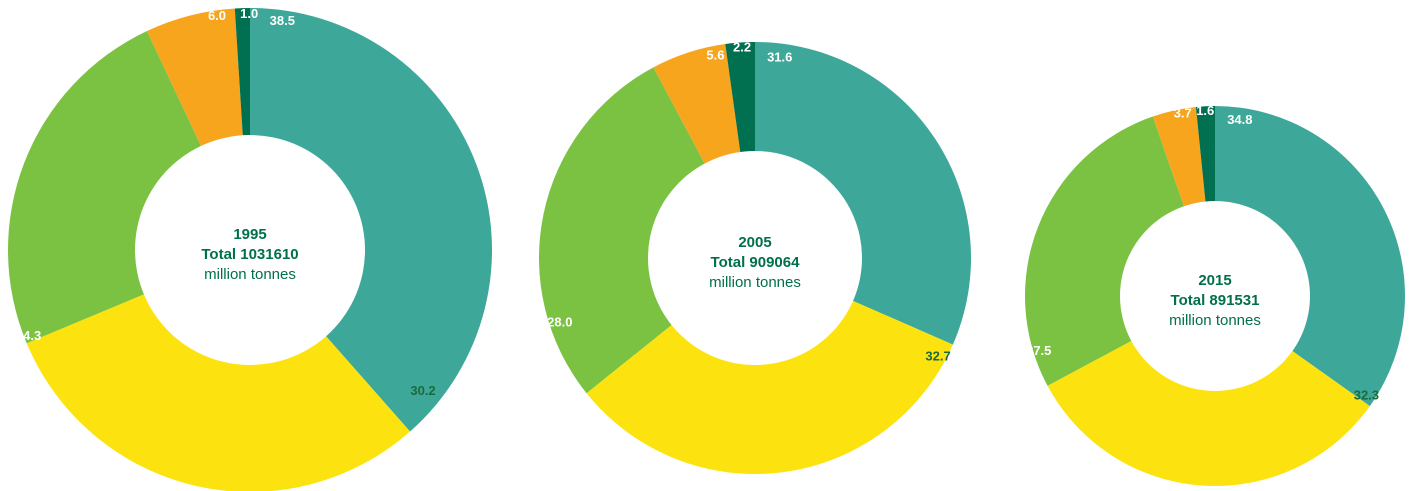 The width and height of the screenshot is (1424, 491). What do you see at coordinates (1366, 394) in the screenshot?
I see `slice-label-2015-2: 32.3` at bounding box center [1366, 394].